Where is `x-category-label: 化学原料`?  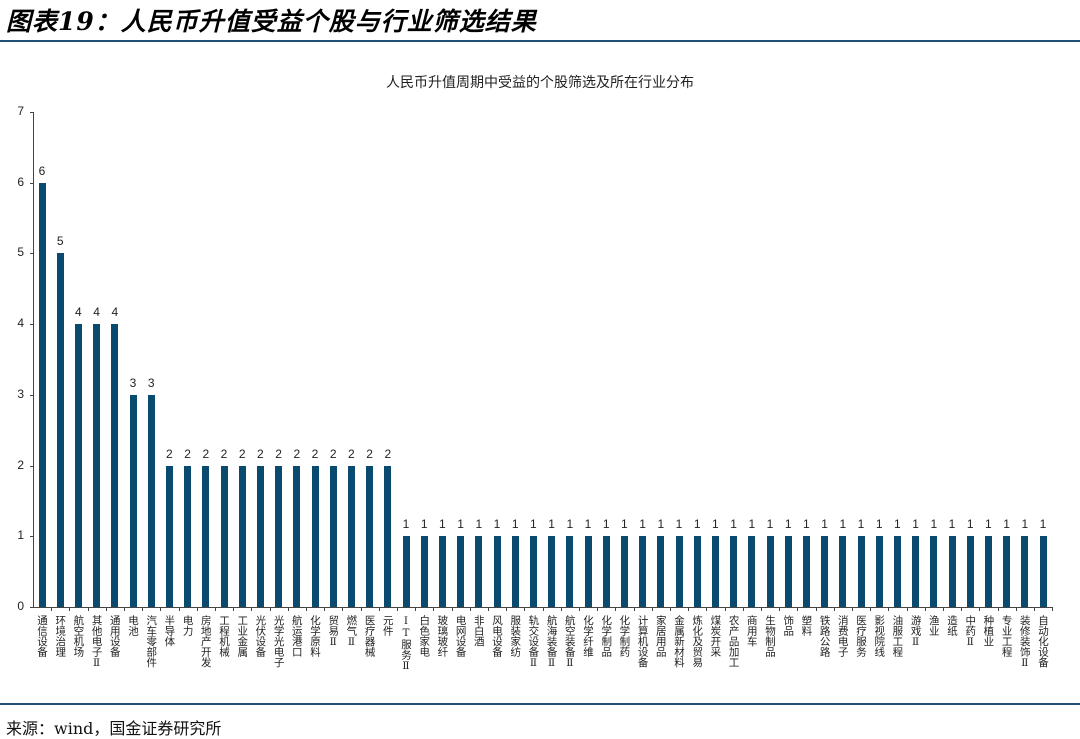 x-category-label: 化学原料 is located at coordinates (315, 636).